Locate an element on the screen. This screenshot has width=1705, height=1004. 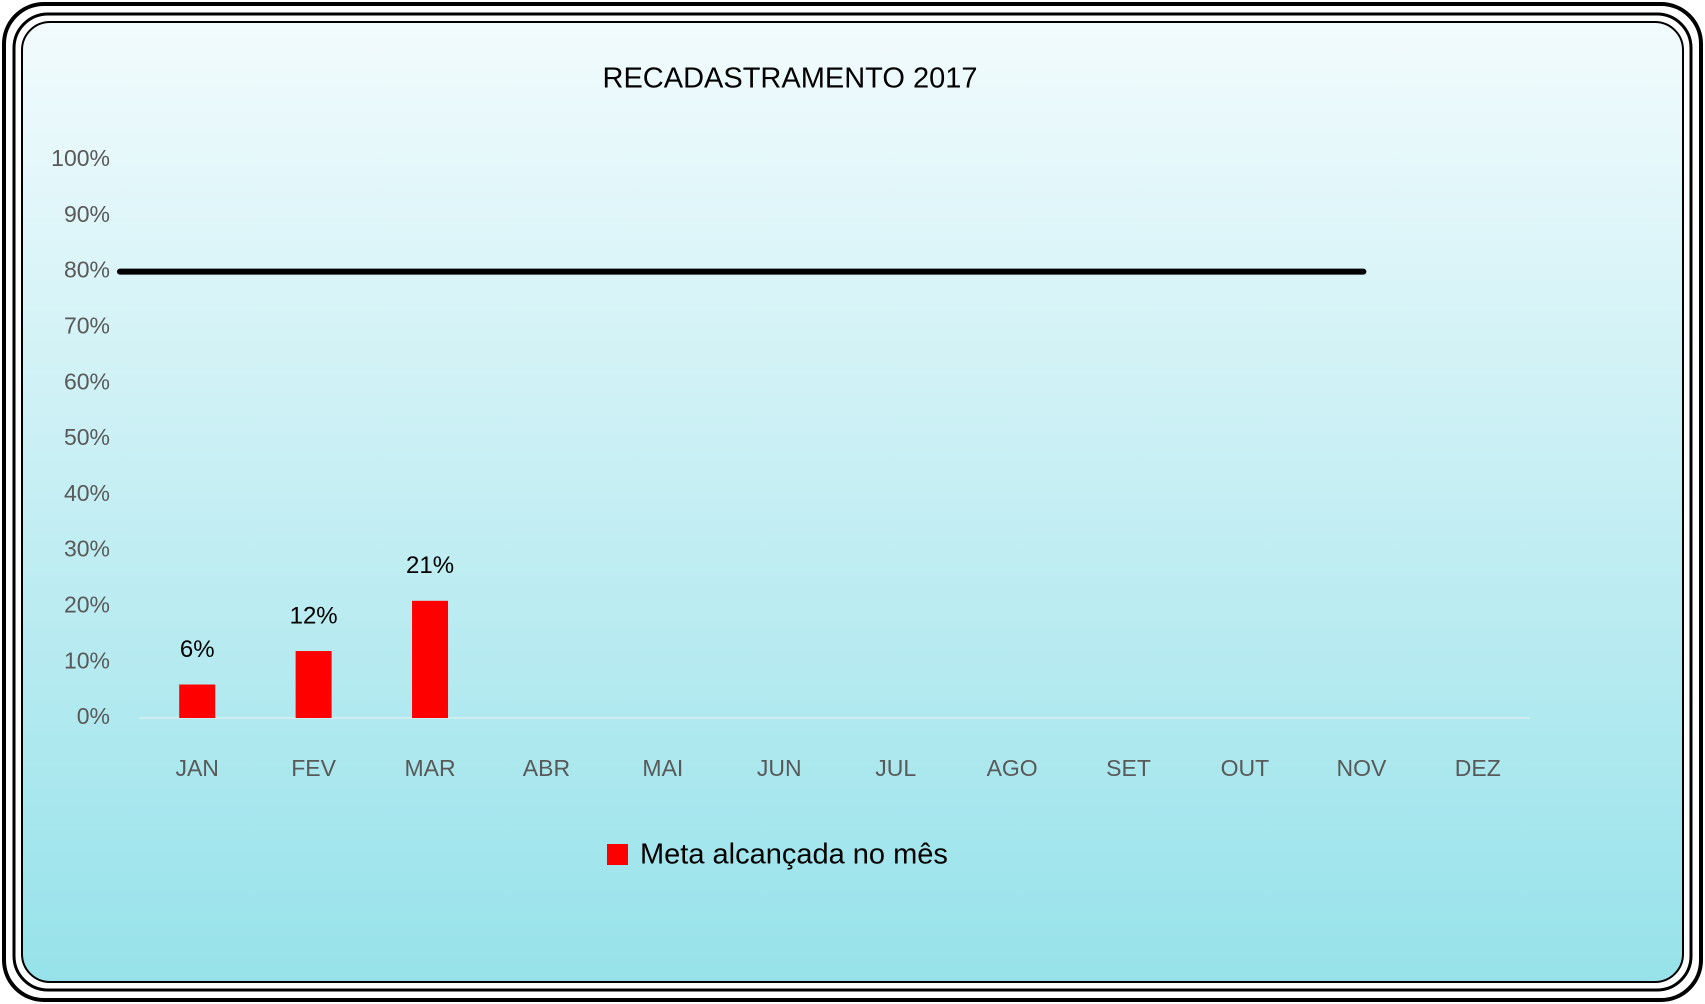
y-tick-label: 50% is located at coordinates (87, 437).